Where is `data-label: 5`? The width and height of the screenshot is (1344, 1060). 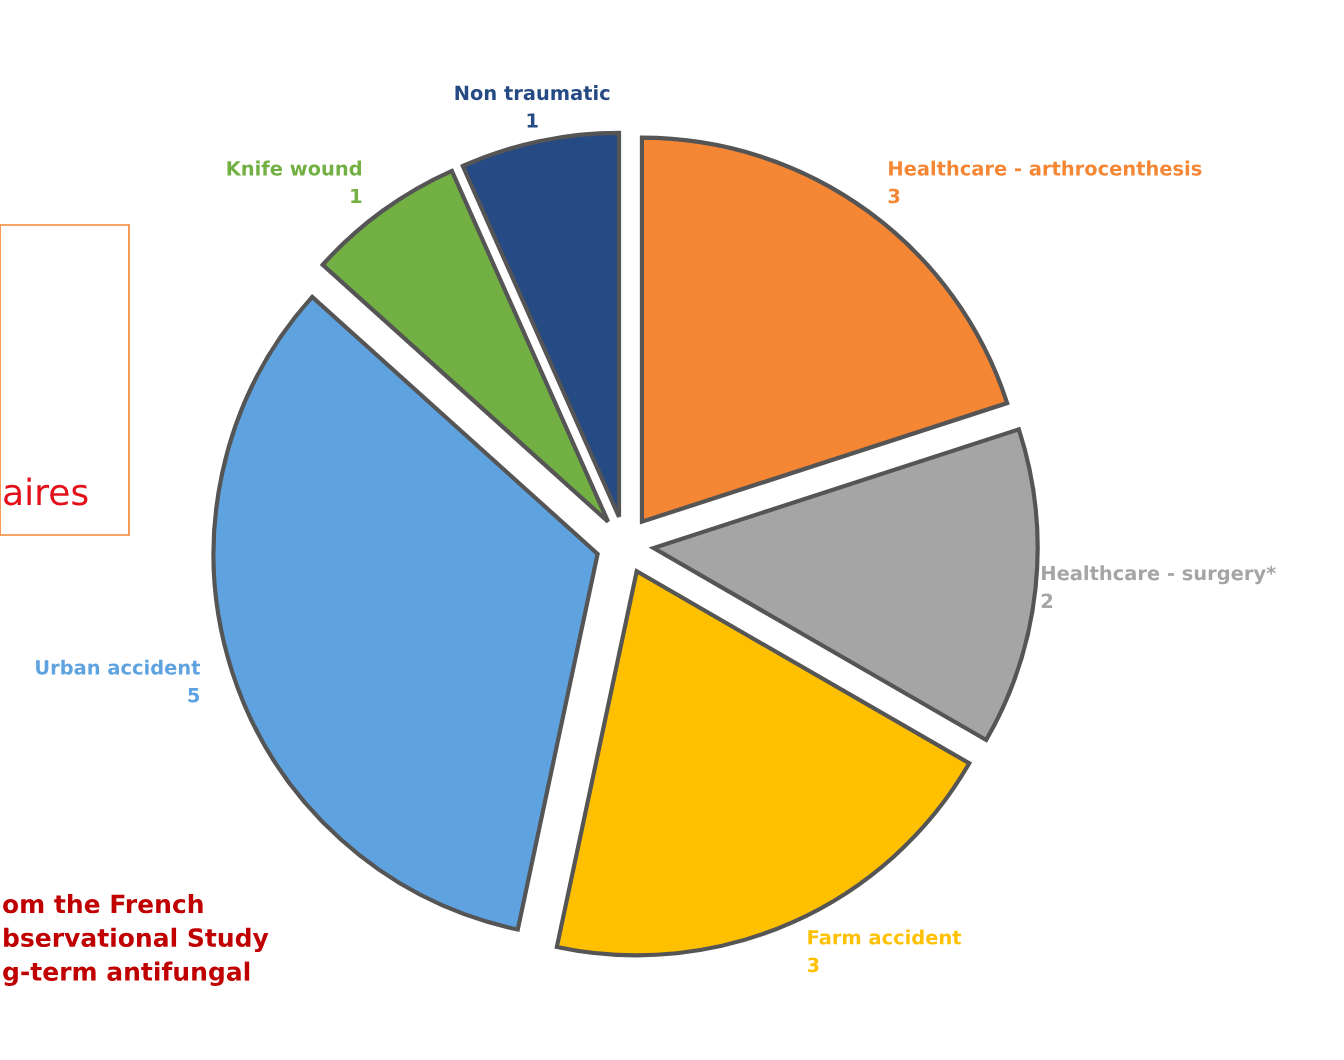 data-label: 5 is located at coordinates (194, 695).